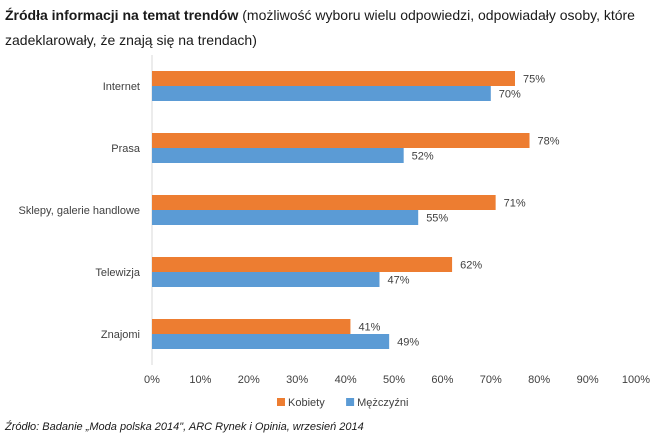 Image resolution: width=655 pixels, height=443 pixels. Describe the element at coordinates (369, 328) in the screenshot. I see `data-label: 41%` at that location.